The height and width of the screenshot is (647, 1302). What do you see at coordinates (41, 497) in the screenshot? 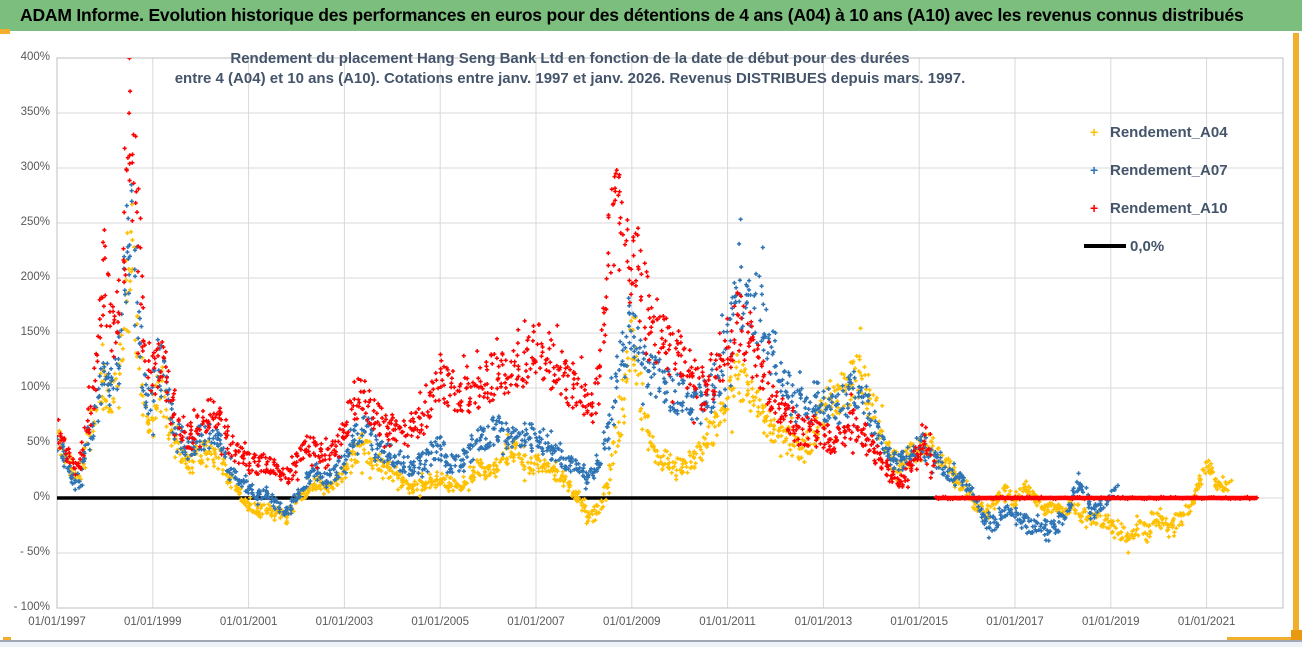
I see `y-tick-label: 0%` at bounding box center [41, 497].